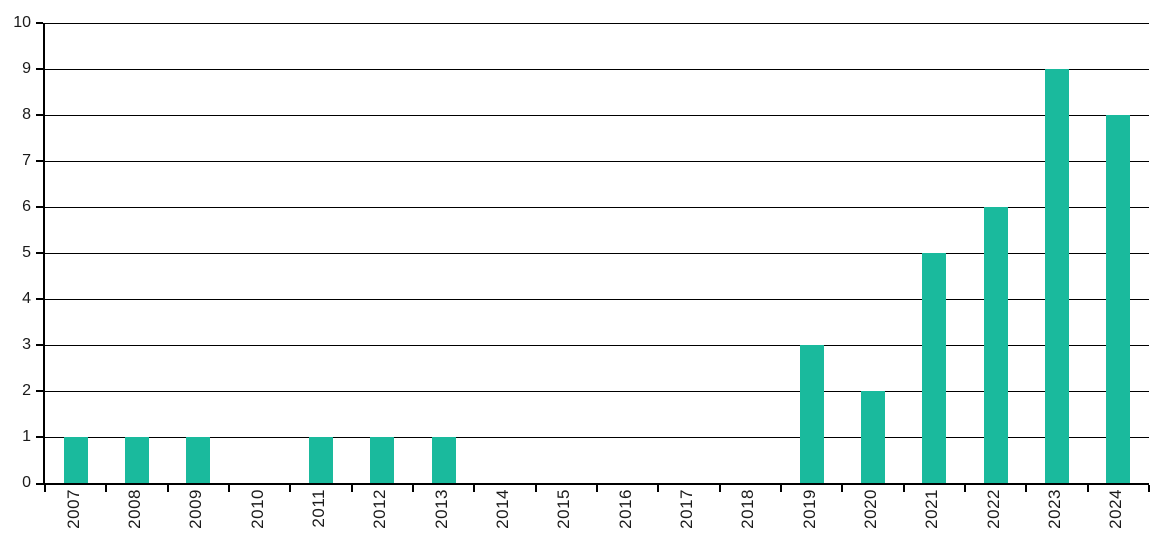  What do you see at coordinates (75, 460) in the screenshot?
I see `bar-2007` at bounding box center [75, 460].